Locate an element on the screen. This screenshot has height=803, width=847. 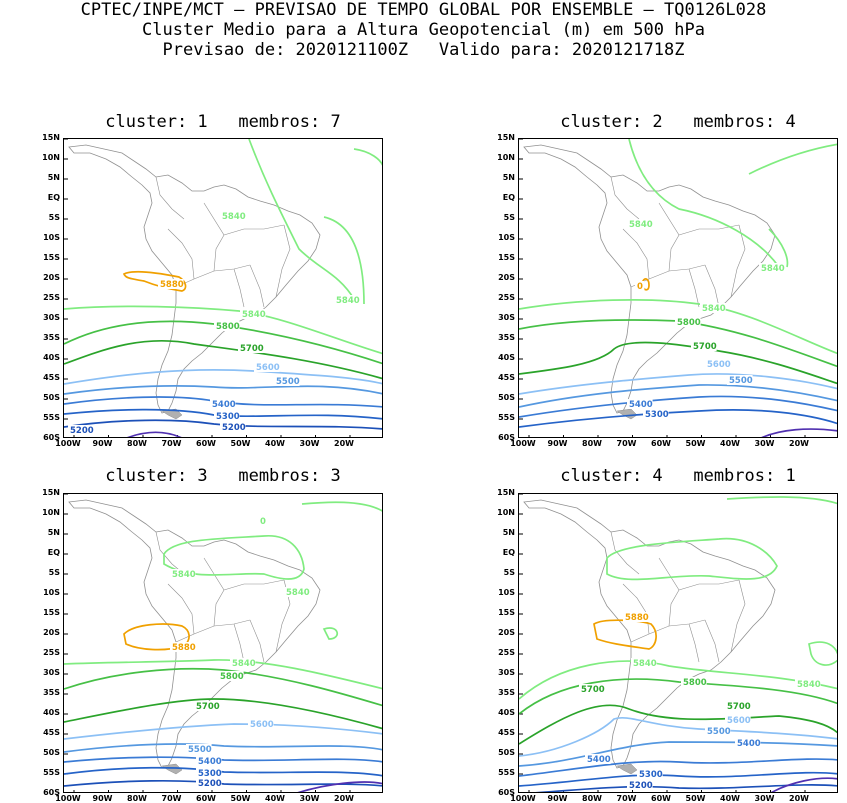
contour-label: 5200 is located at coordinates (82, 431).